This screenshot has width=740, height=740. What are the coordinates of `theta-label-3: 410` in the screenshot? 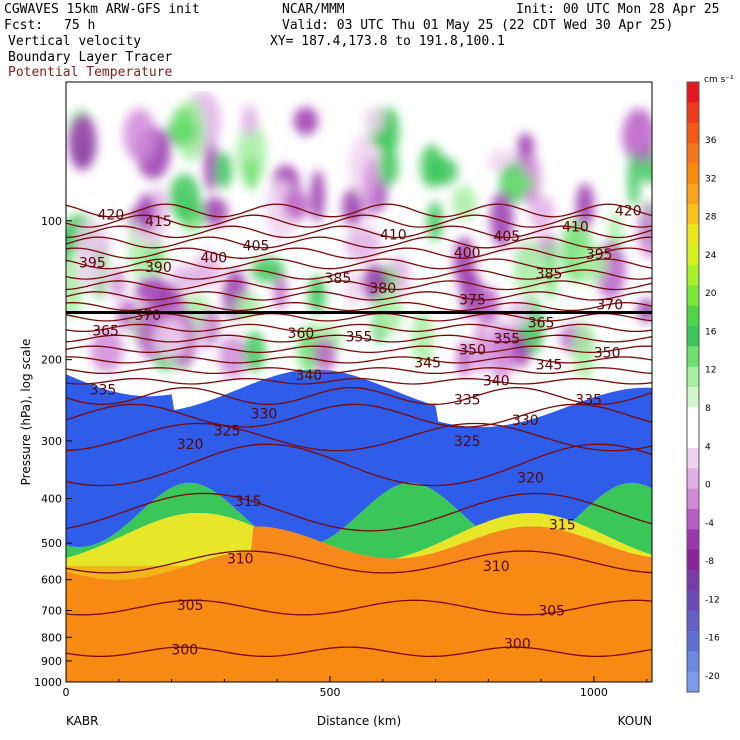 It's located at (575, 228).